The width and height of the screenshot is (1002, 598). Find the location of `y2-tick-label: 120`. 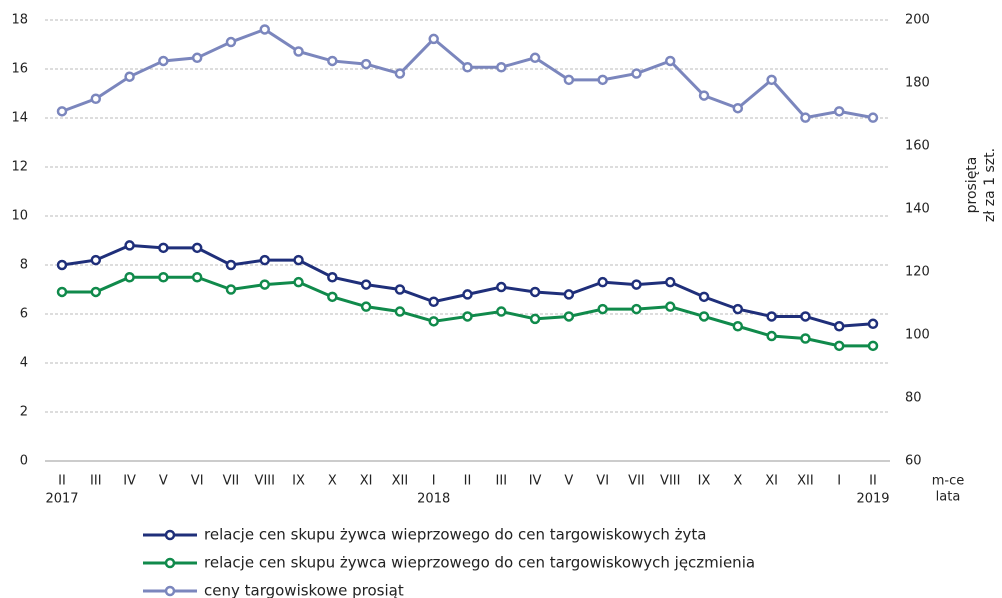

y2-tick-label: 120 is located at coordinates (917, 272).